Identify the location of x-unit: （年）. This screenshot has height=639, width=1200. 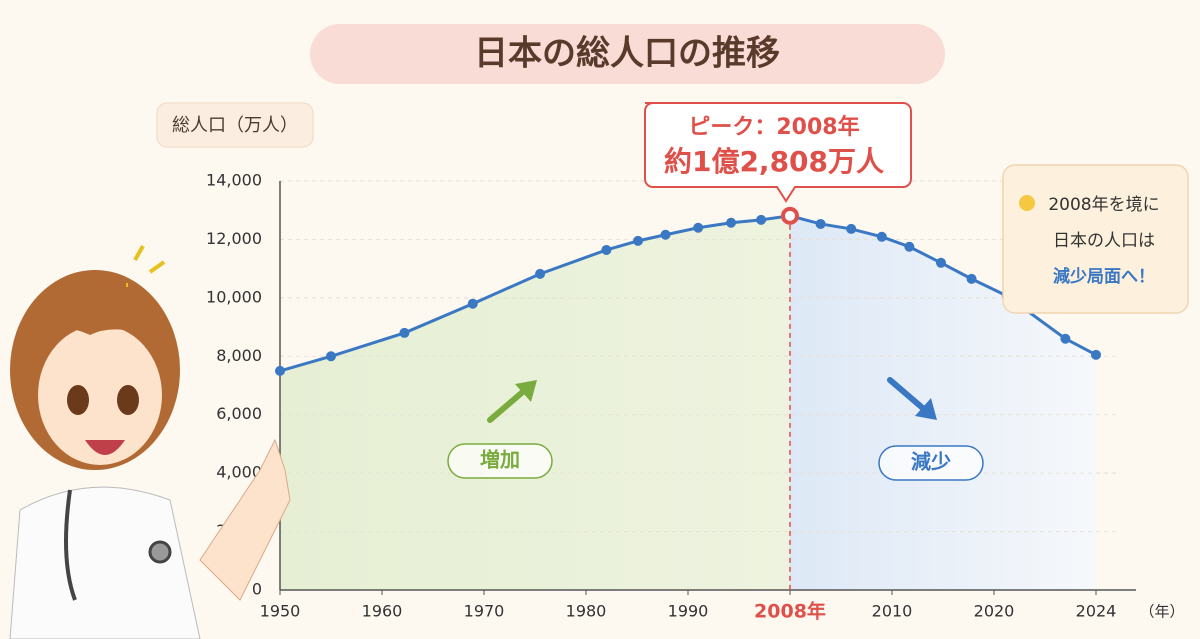
(1161, 612).